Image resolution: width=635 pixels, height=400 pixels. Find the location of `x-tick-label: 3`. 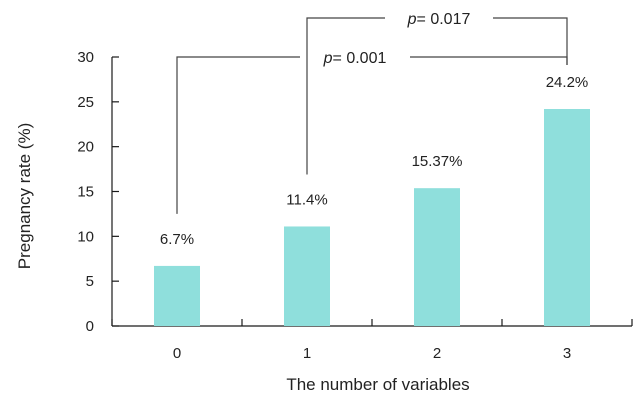

x-tick-label: 3 is located at coordinates (567, 353).